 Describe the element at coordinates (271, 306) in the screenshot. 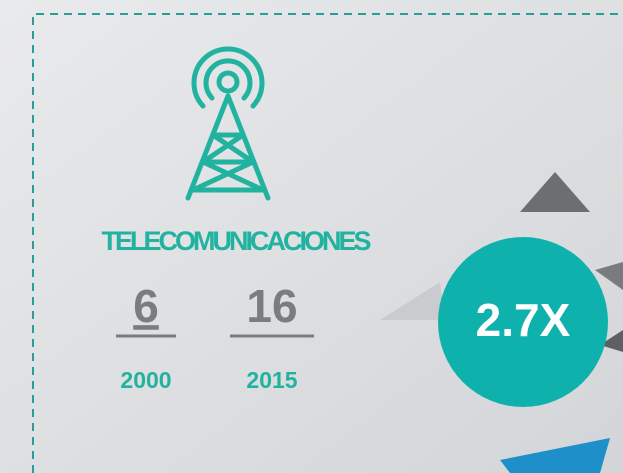

I see `stat-value: 16` at that location.